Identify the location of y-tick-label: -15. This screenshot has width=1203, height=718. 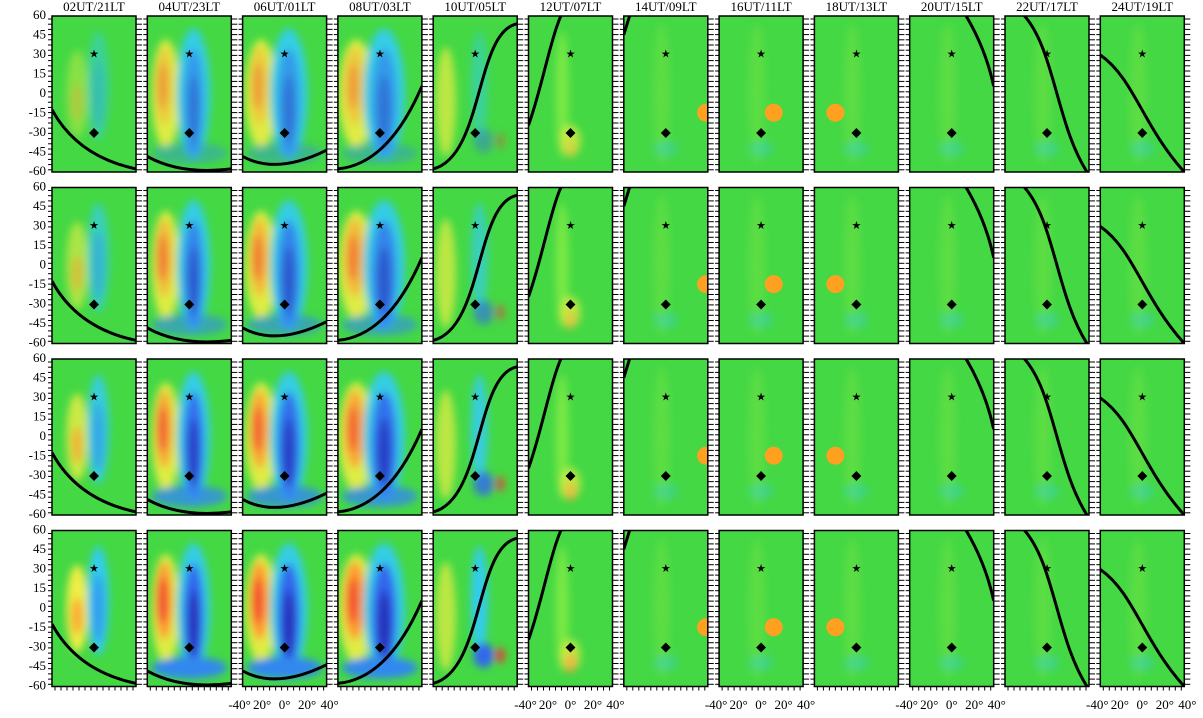
(37, 626).